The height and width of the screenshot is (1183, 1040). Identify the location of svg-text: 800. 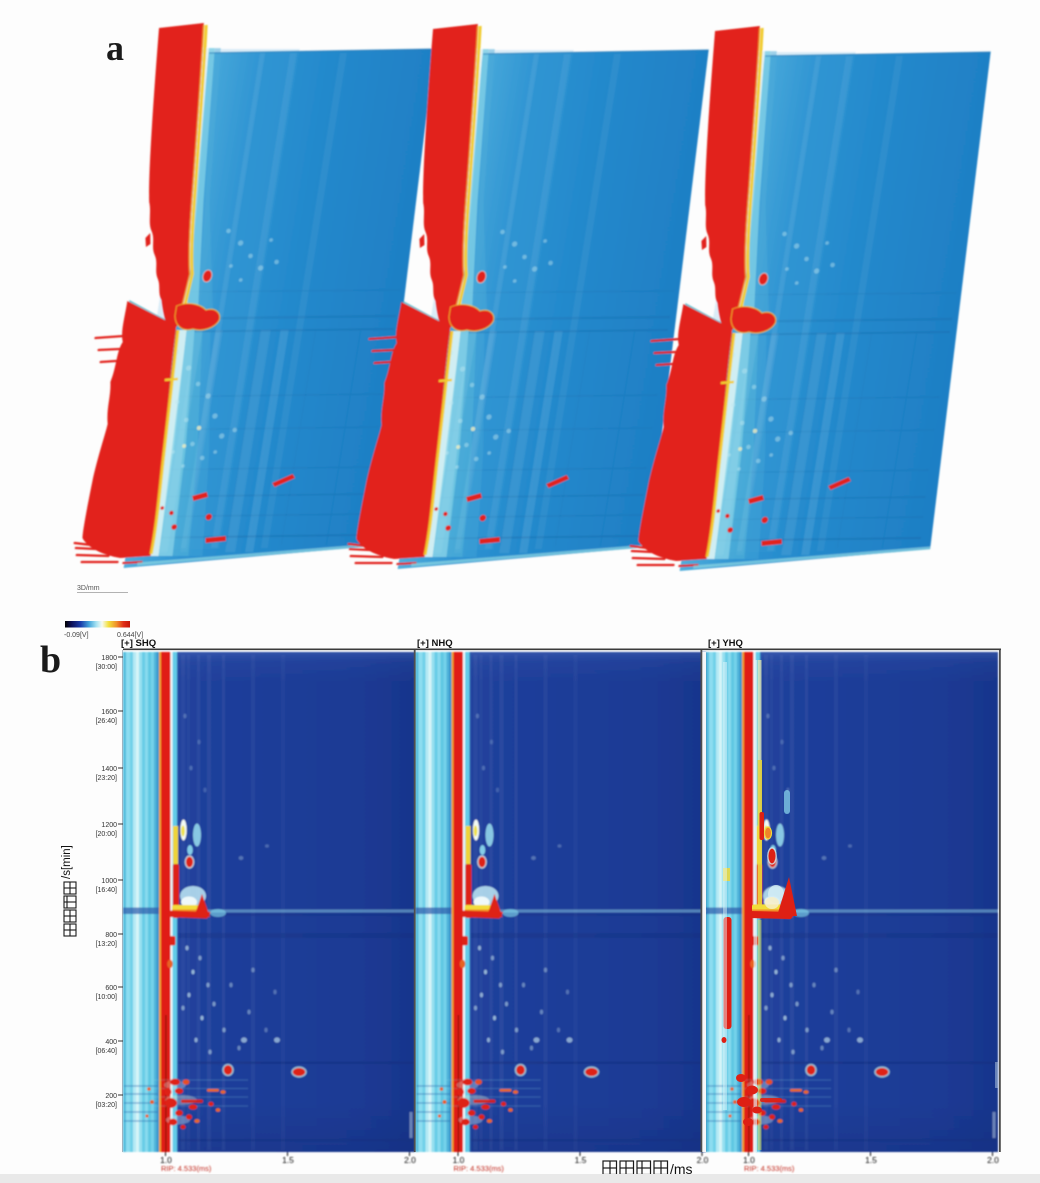
(111, 935).